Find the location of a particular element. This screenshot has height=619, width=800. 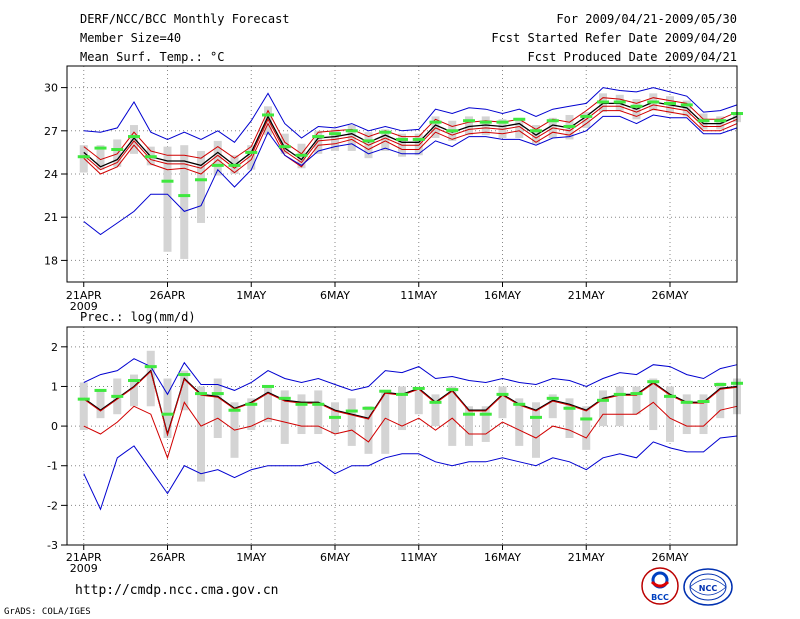

precipitation-series-lower-member is located at coordinates (410, 430).